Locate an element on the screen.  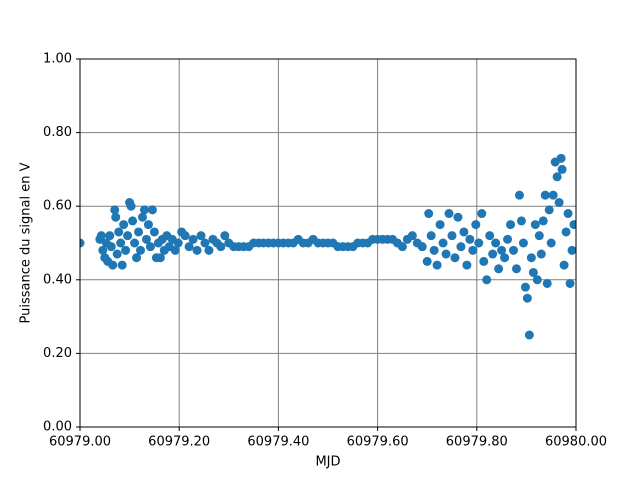
y-tick-label: 0.80 is located at coordinates (57, 132).